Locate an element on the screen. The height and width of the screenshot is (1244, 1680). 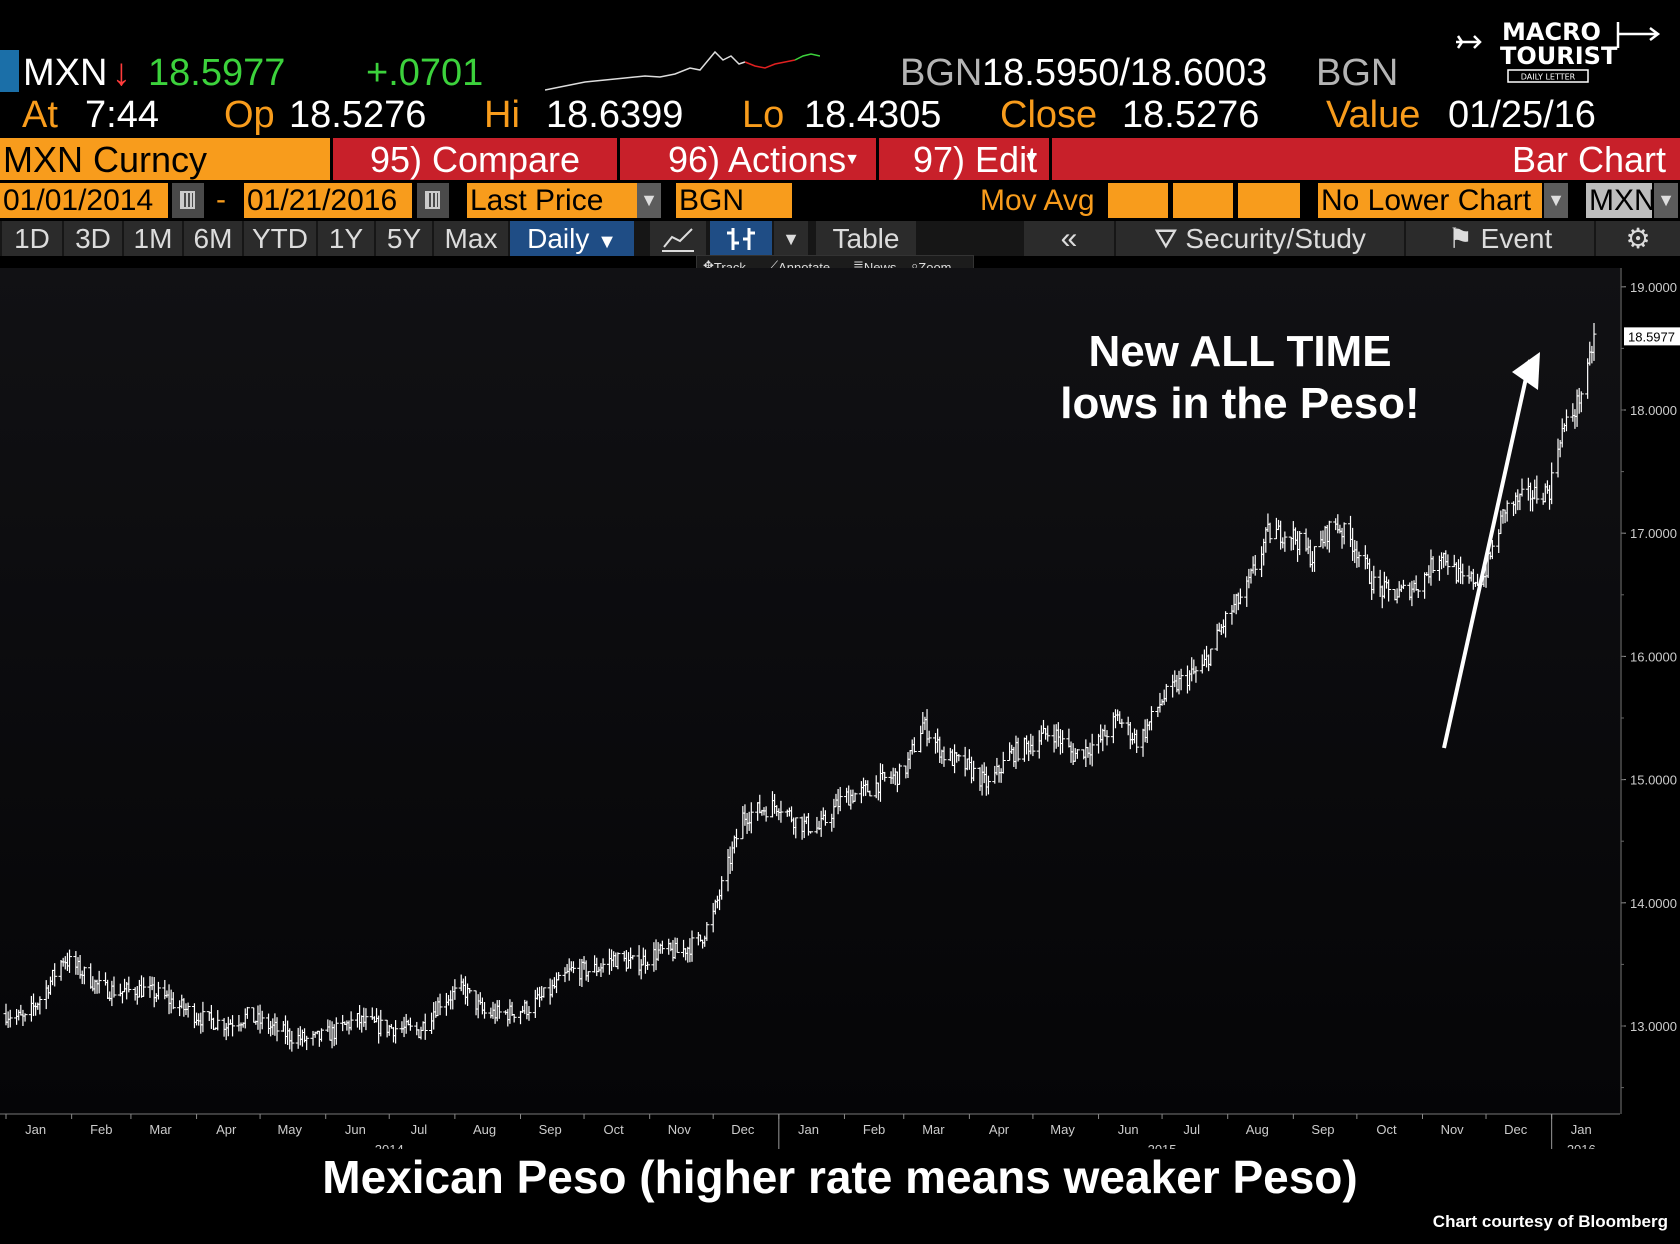
at-value: 7:44 is located at coordinates (122, 115).